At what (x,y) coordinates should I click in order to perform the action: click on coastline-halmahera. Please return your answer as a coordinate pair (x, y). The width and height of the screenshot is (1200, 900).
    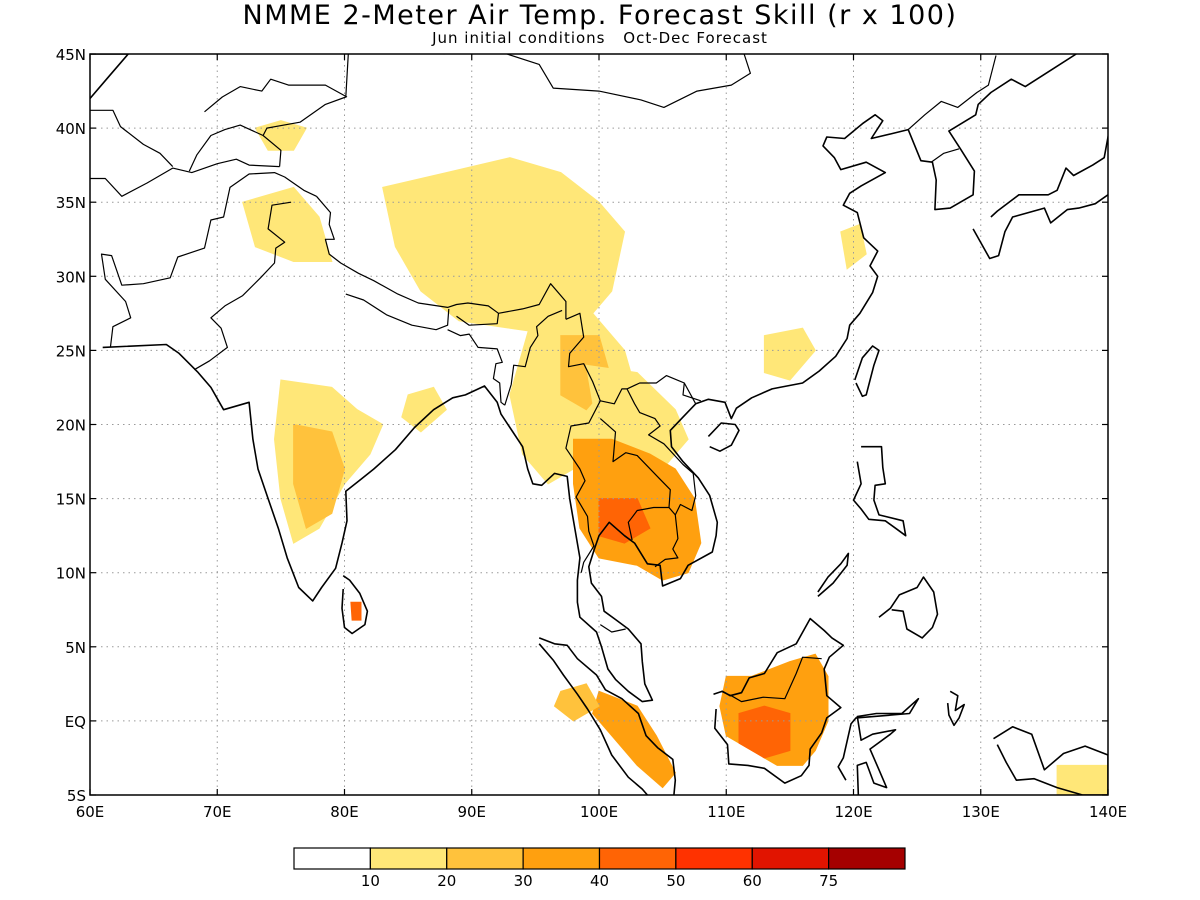
    Looking at the image, I should click on (956, 708).